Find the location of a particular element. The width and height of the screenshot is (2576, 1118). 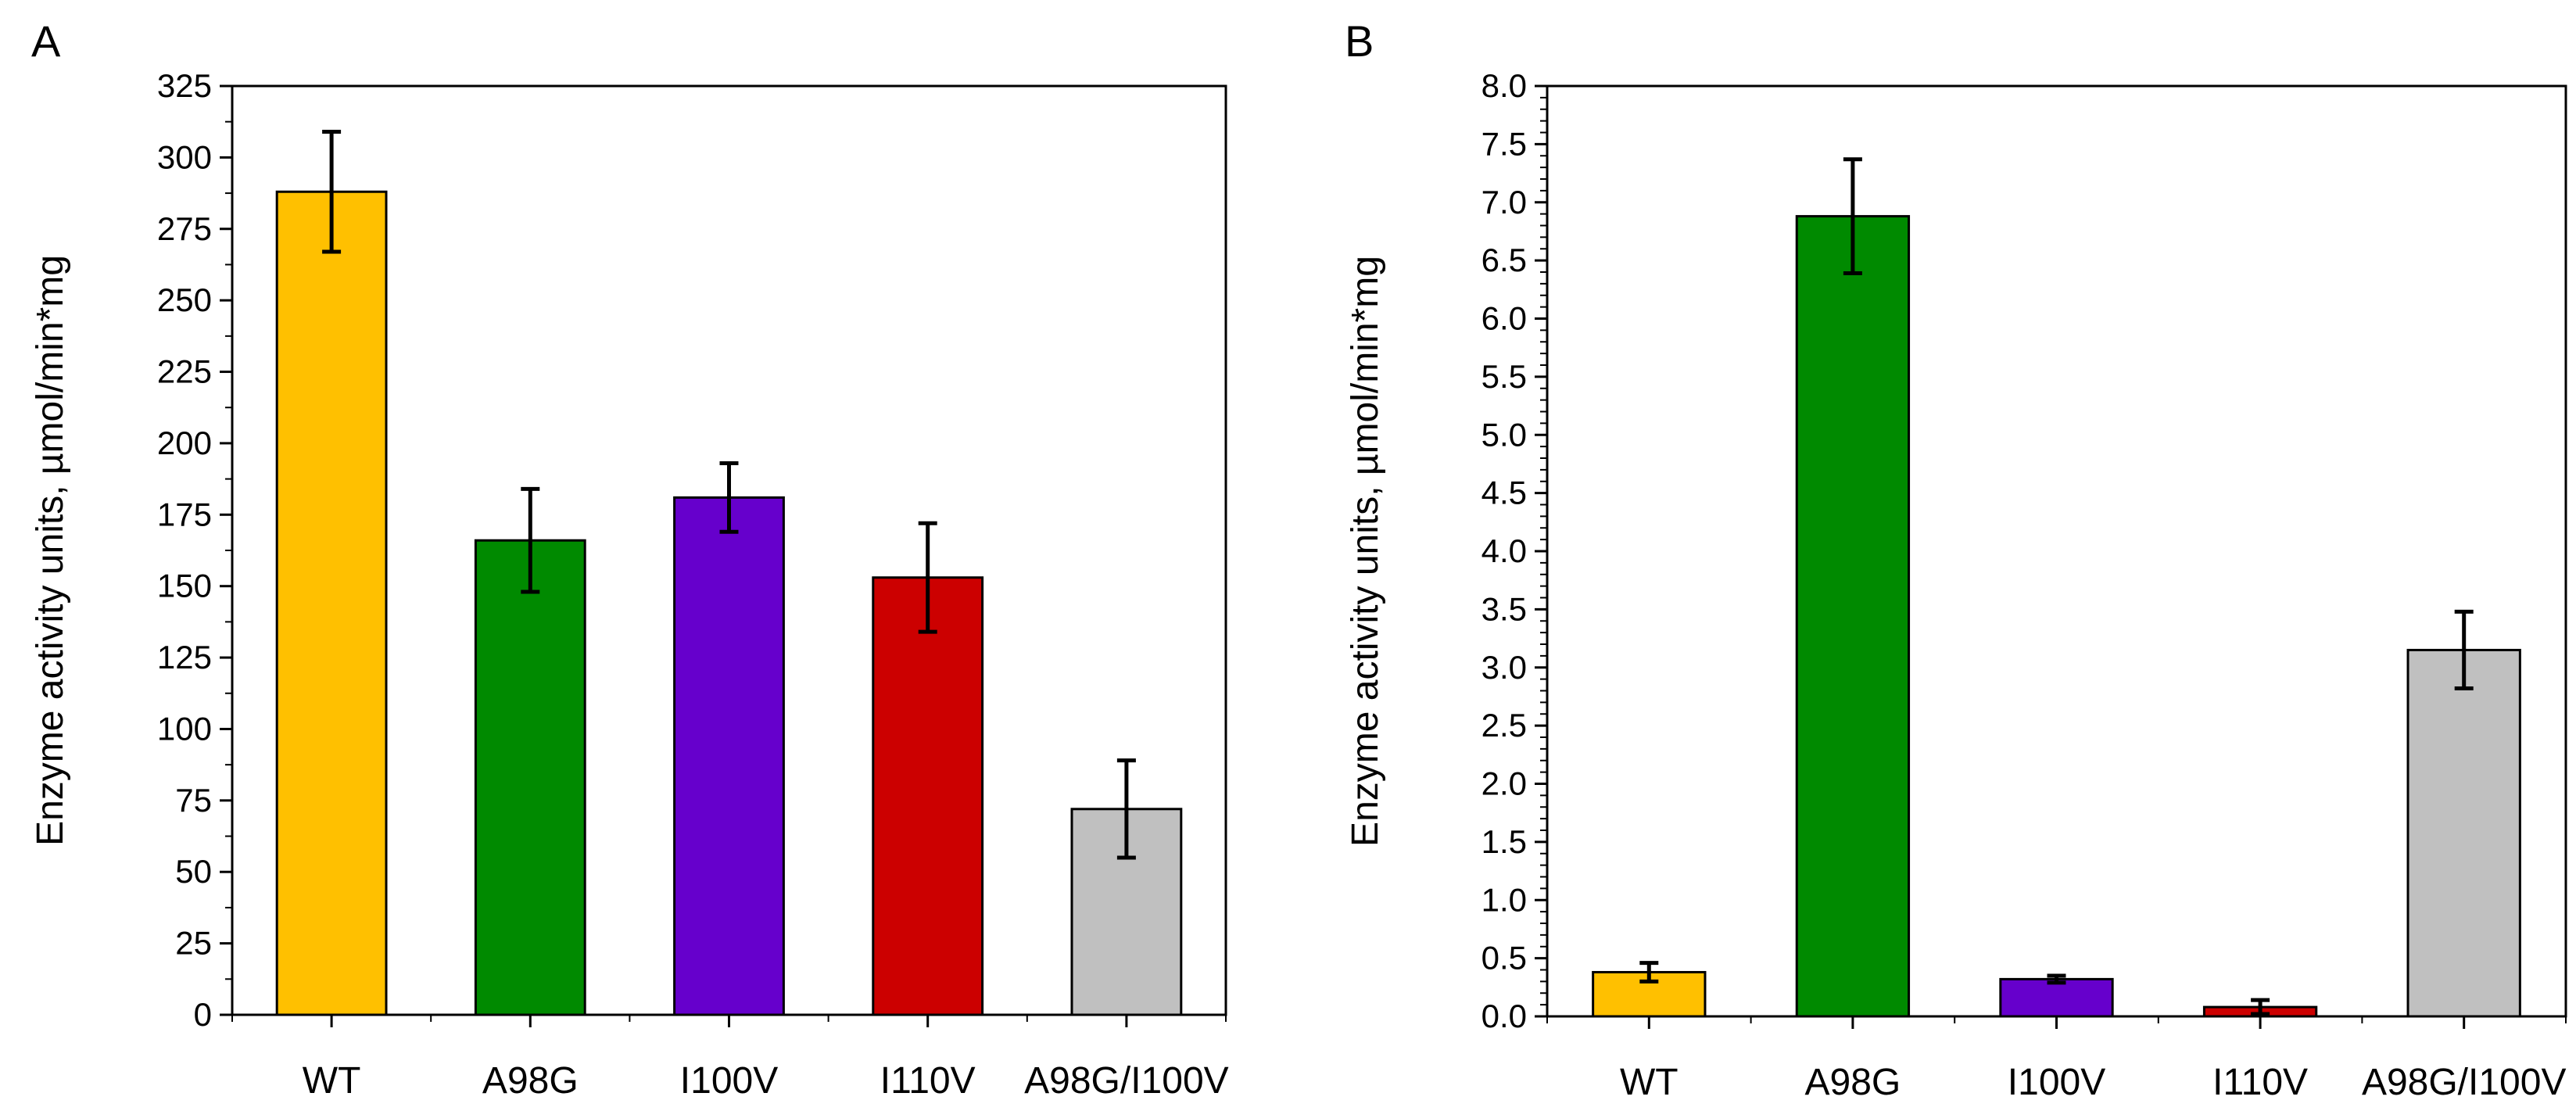

y-tick-label: 125 is located at coordinates (184, 657).